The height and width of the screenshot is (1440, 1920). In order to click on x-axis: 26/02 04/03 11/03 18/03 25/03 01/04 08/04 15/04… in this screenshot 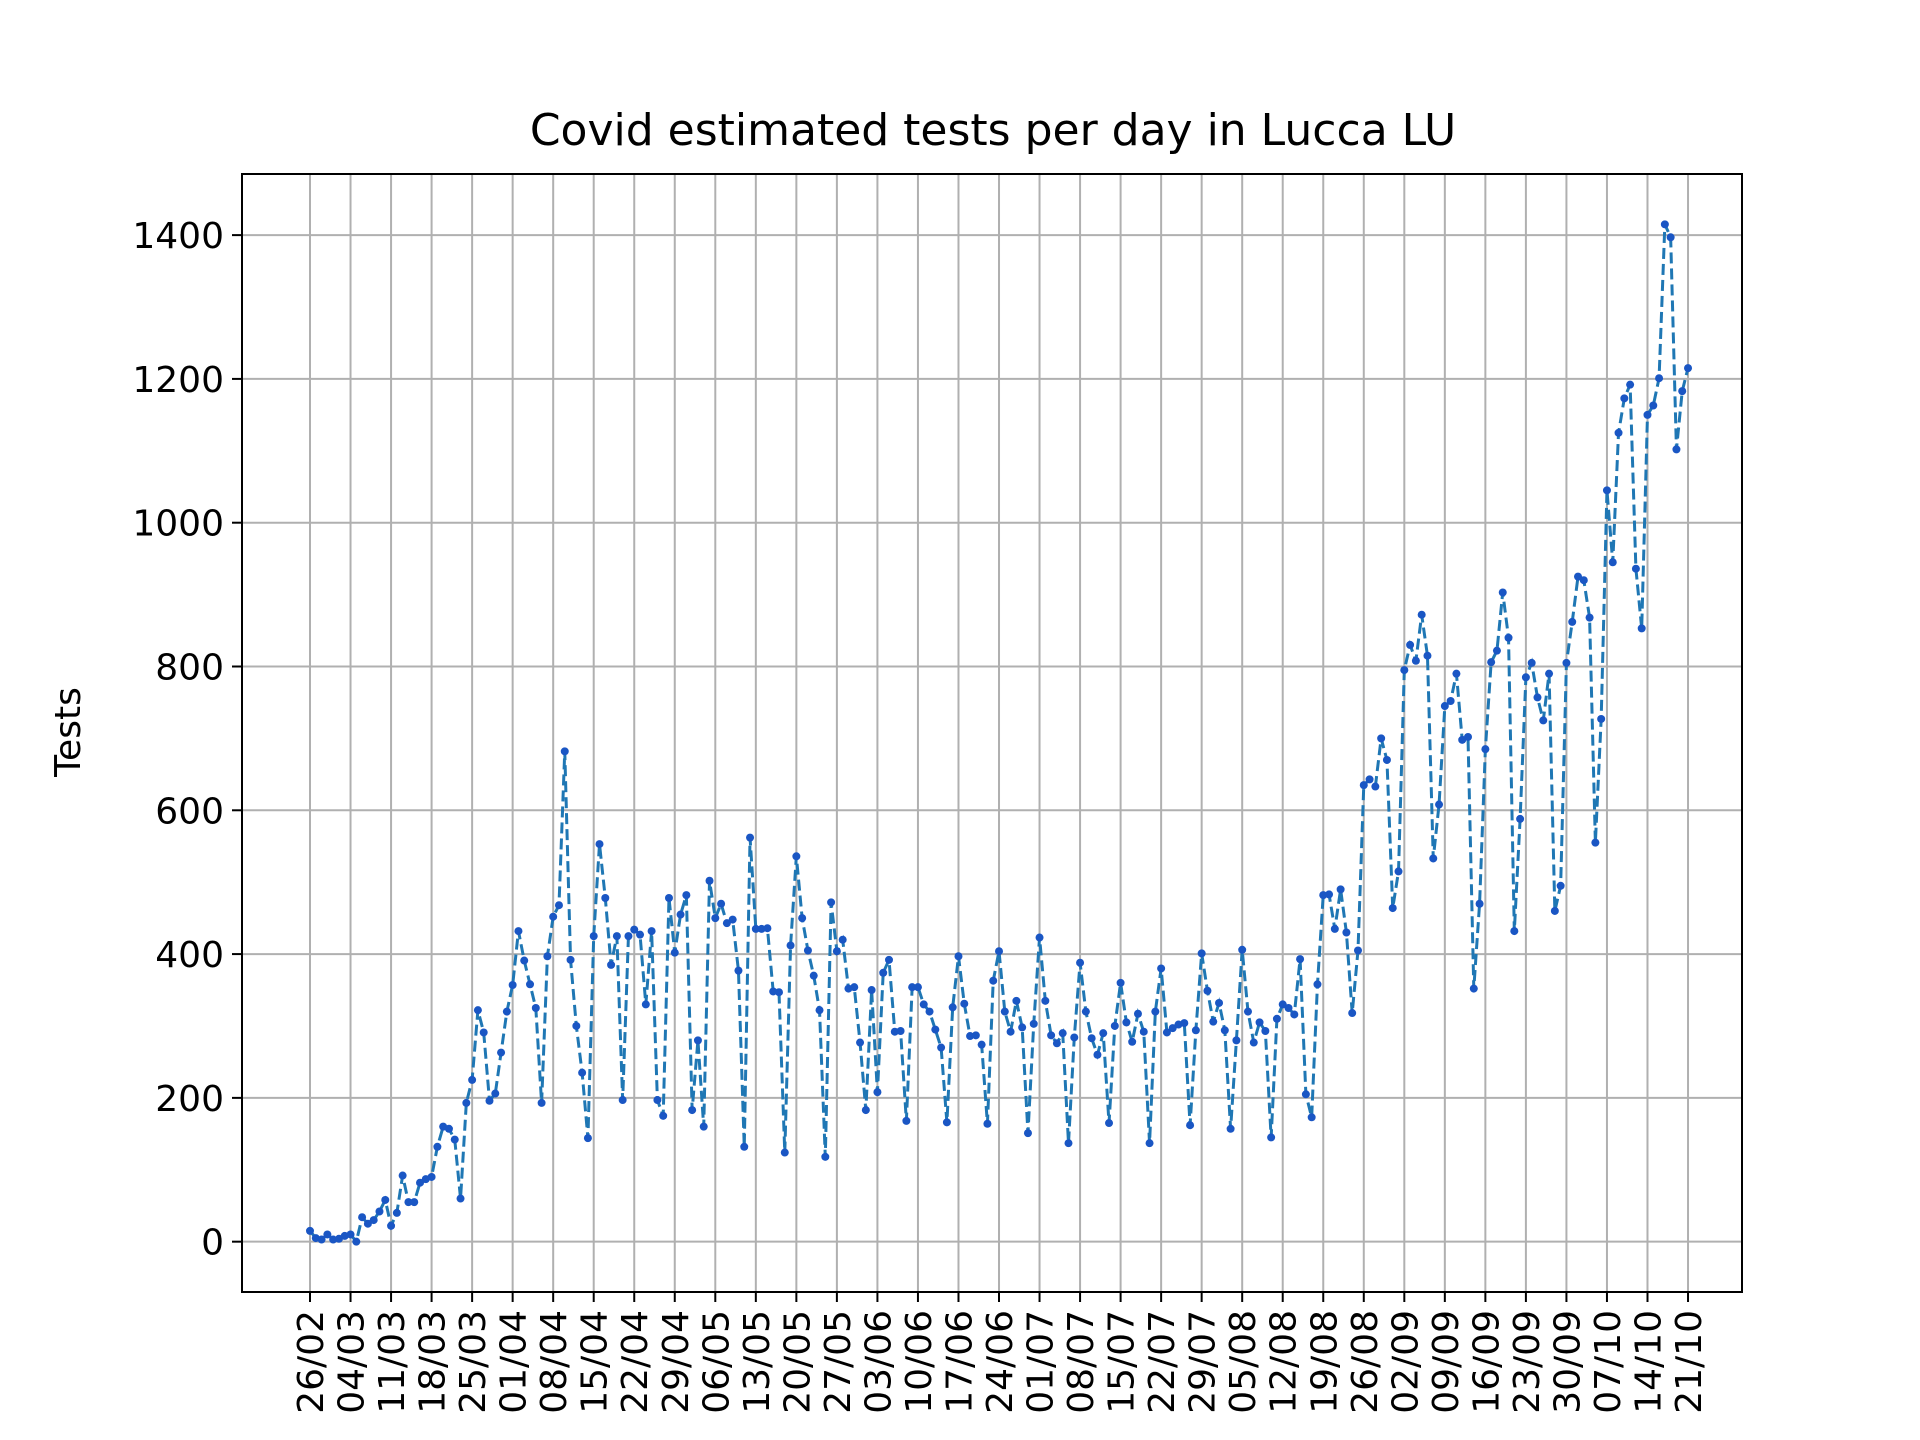, I will do `click(1000, 1353)`.